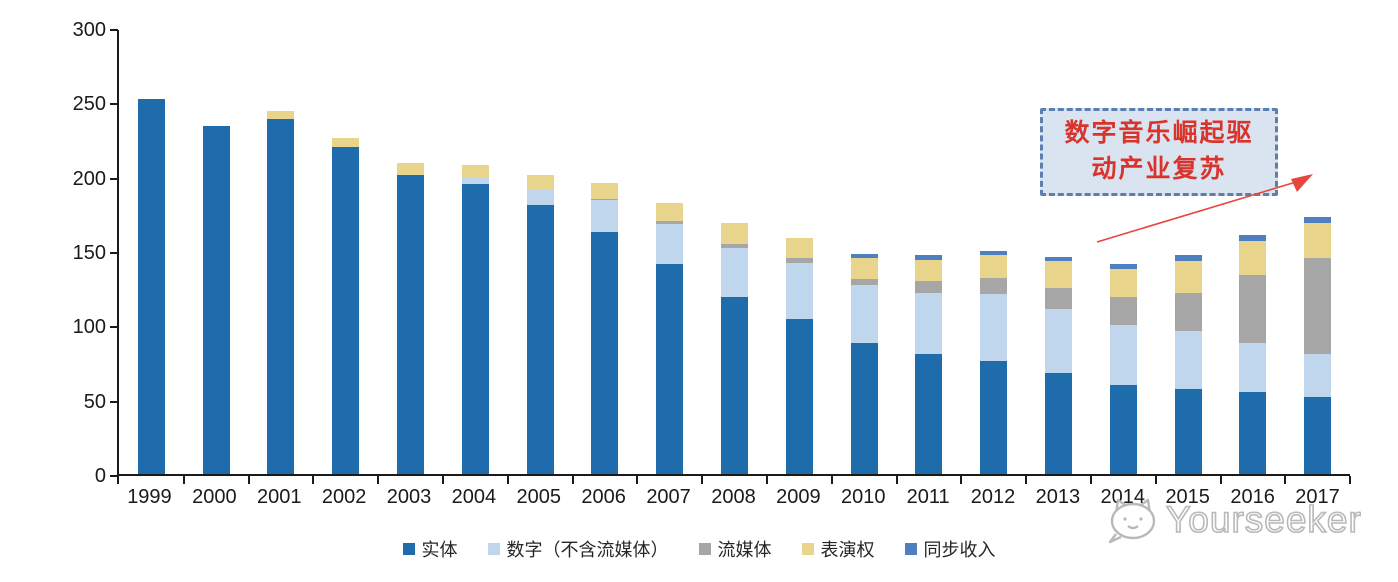 This screenshot has width=1398, height=582. What do you see at coordinates (930, 257) in the screenshot?
I see `bar-cell-2011` at bounding box center [930, 257].